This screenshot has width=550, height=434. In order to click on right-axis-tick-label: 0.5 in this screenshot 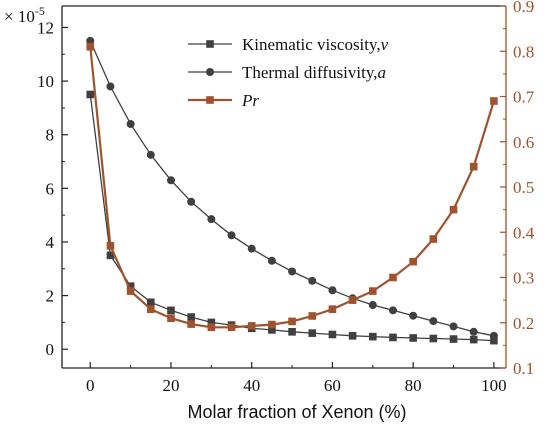, I will do `click(523, 187)`.